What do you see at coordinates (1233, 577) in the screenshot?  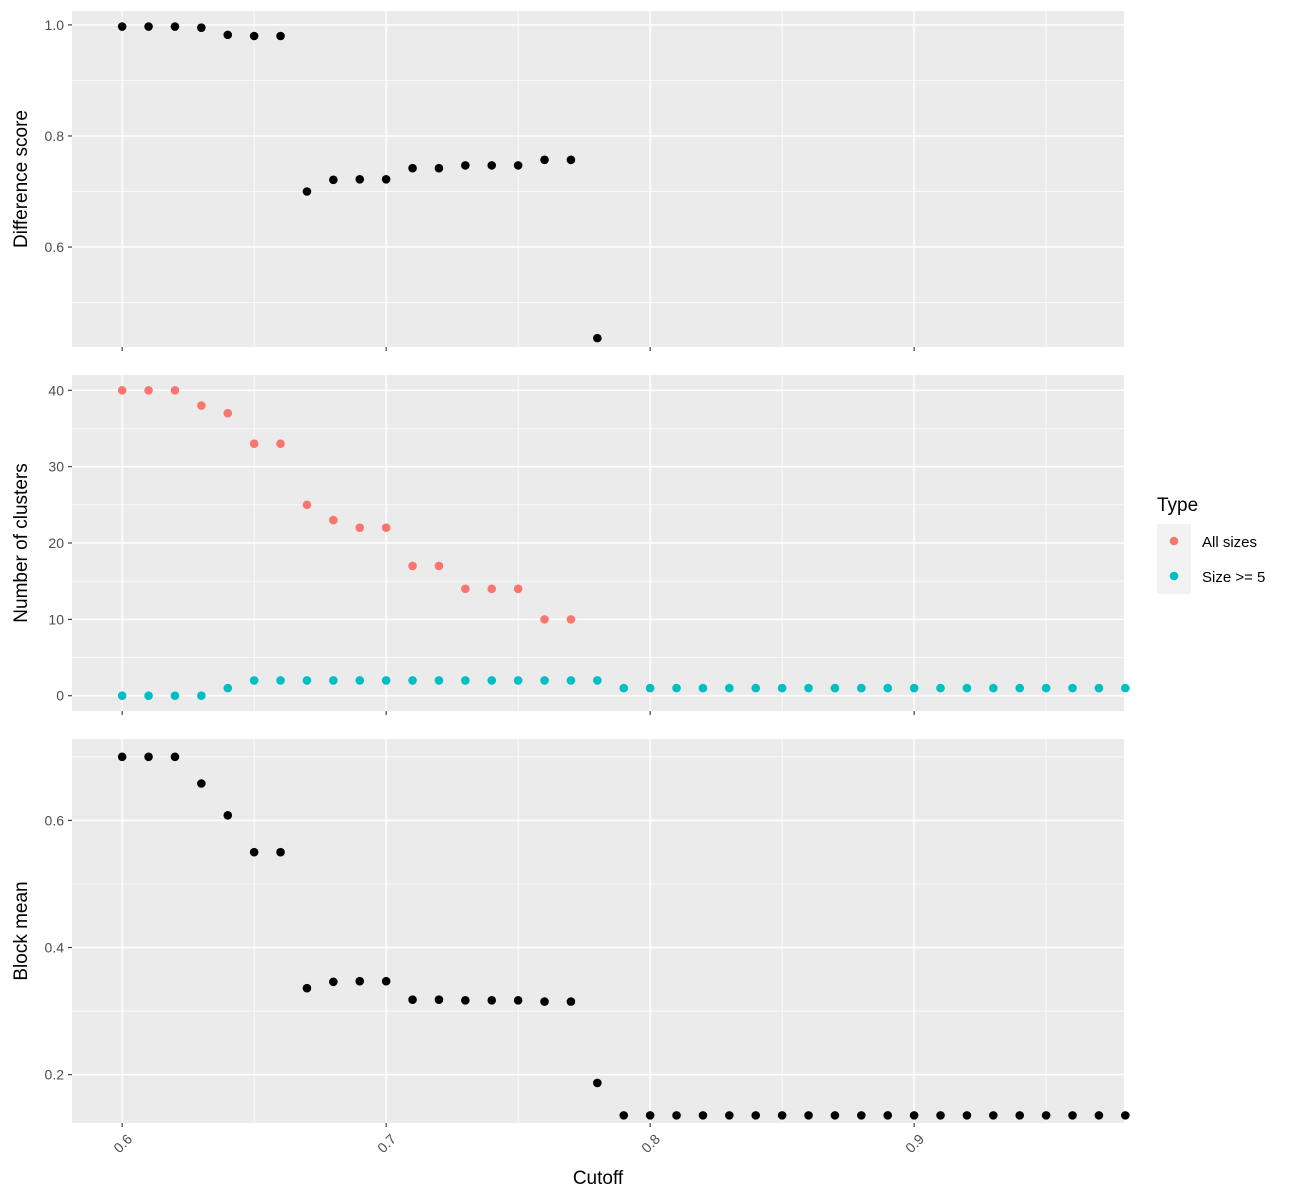 I see `legend-label-size-5: Size >= 5` at bounding box center [1233, 577].